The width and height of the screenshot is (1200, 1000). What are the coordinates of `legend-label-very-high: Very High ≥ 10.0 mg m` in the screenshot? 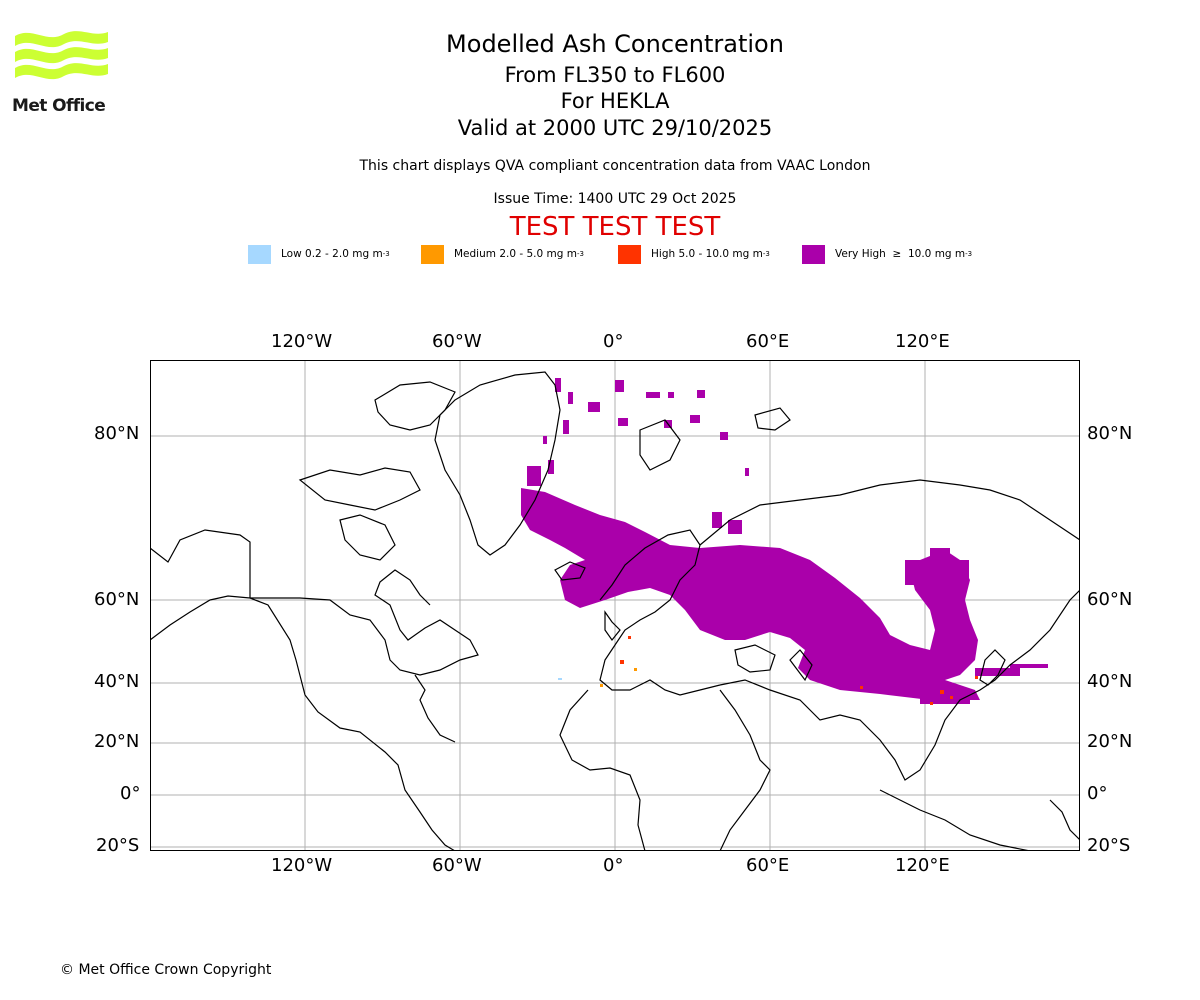 It's located at (900, 254).